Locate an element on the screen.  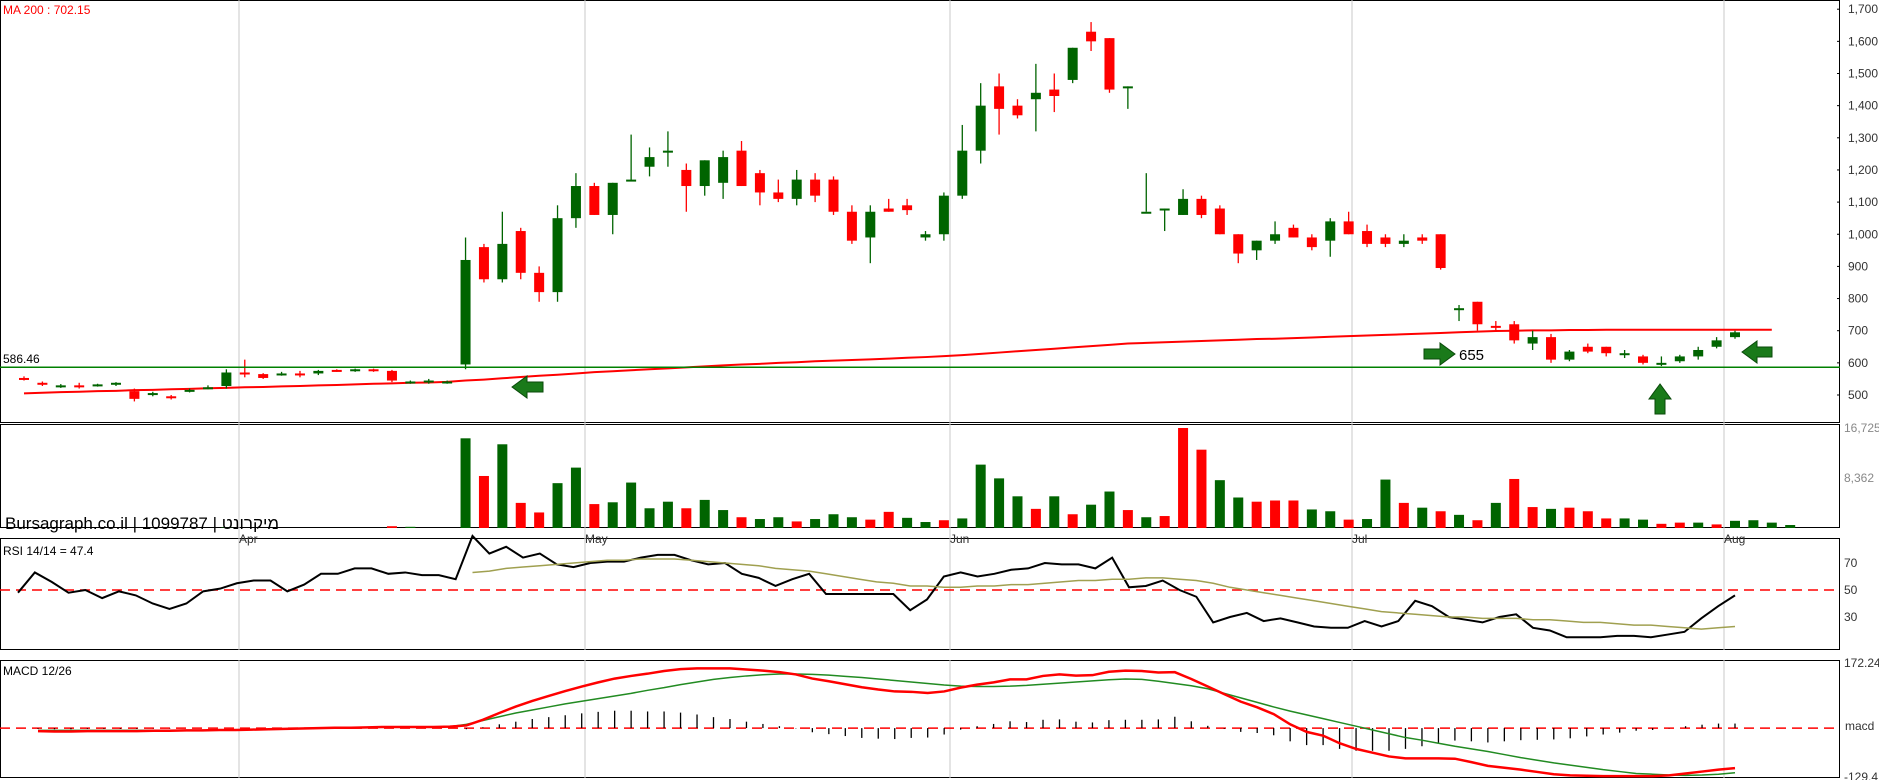
buy-arrow-up-icon is located at coordinates (1660, 399).